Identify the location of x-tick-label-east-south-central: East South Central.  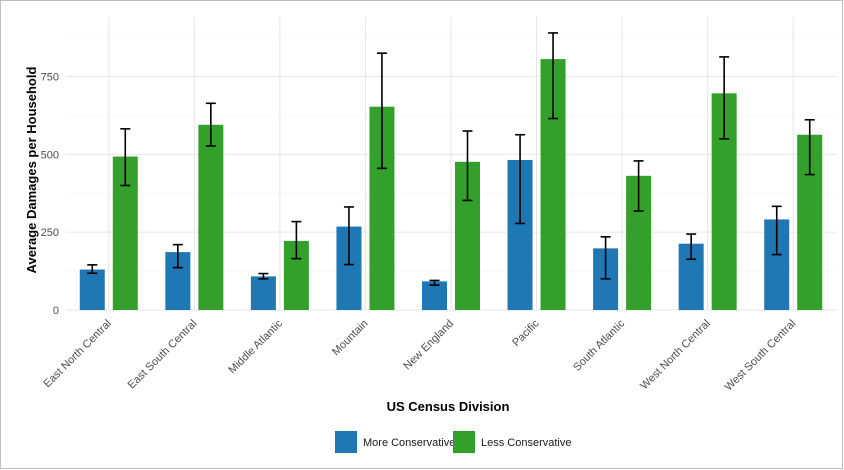
(163, 355).